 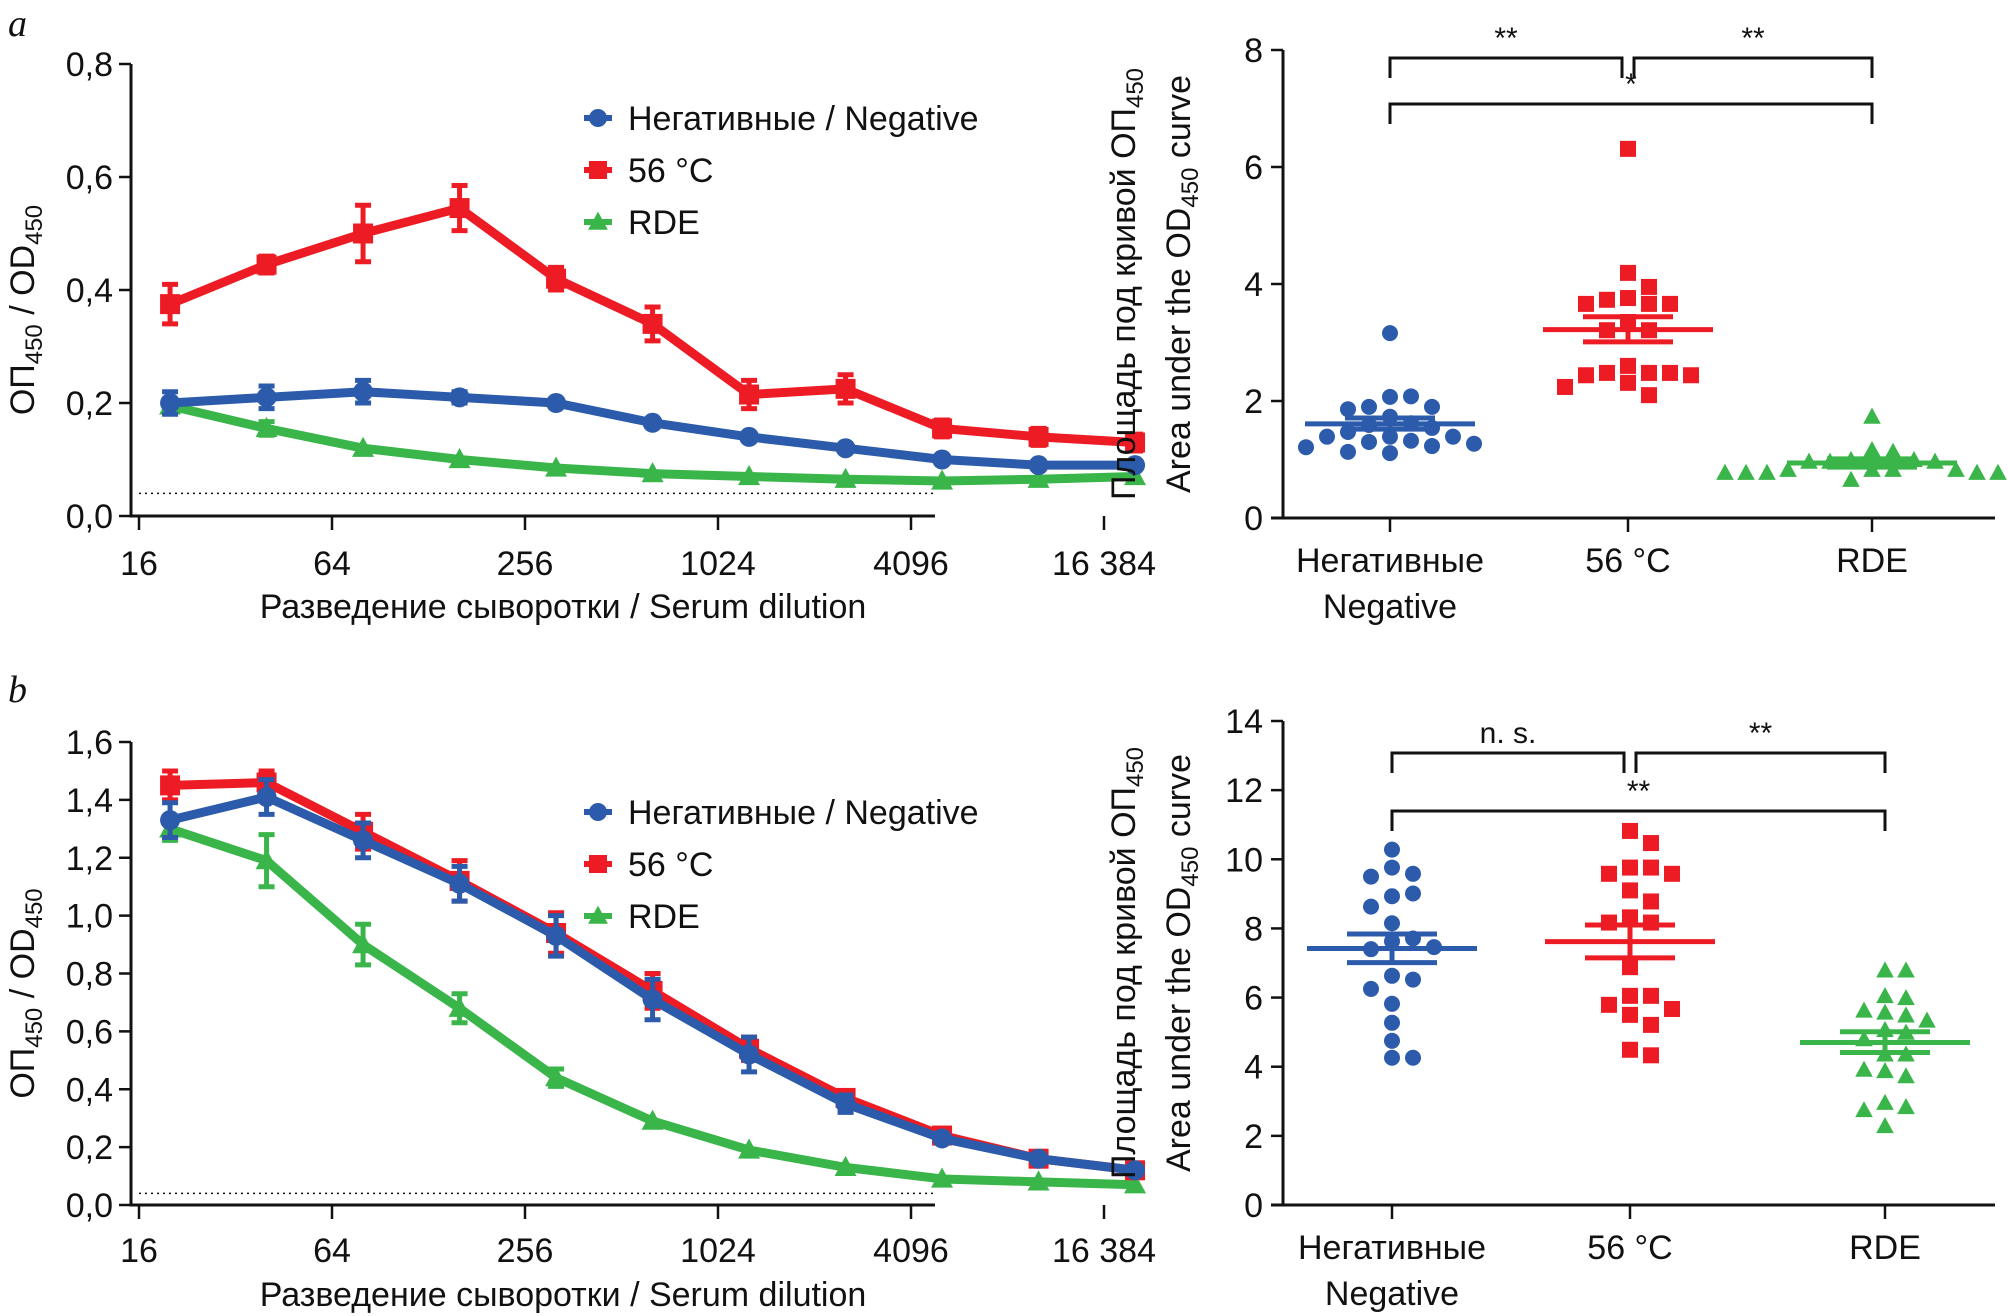 What do you see at coordinates (1244, 860) in the screenshot?
I see `y-tick-label: 10` at bounding box center [1244, 860].